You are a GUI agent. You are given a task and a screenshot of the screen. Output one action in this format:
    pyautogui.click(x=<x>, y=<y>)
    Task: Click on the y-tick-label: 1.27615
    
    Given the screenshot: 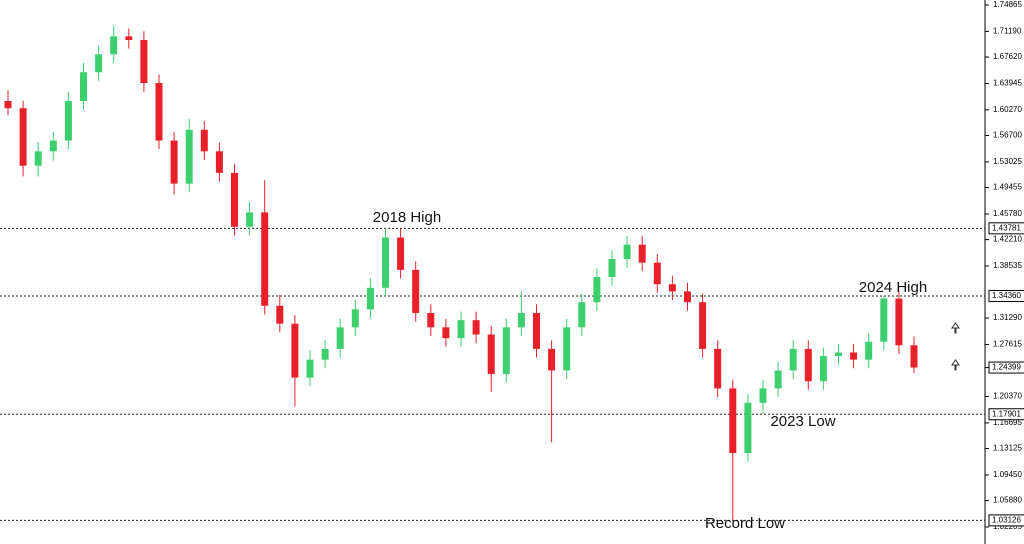 What is the action you would take?
    pyautogui.click(x=1007, y=344)
    